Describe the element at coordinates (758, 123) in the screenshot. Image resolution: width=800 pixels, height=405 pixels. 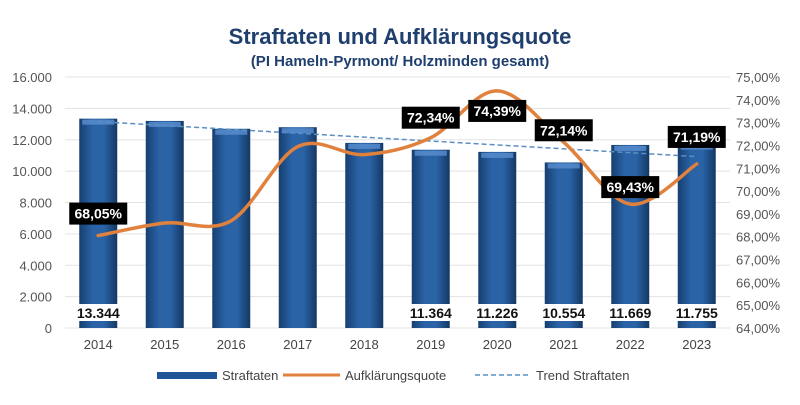
I see `right-axis-tick: 73,00%` at that location.